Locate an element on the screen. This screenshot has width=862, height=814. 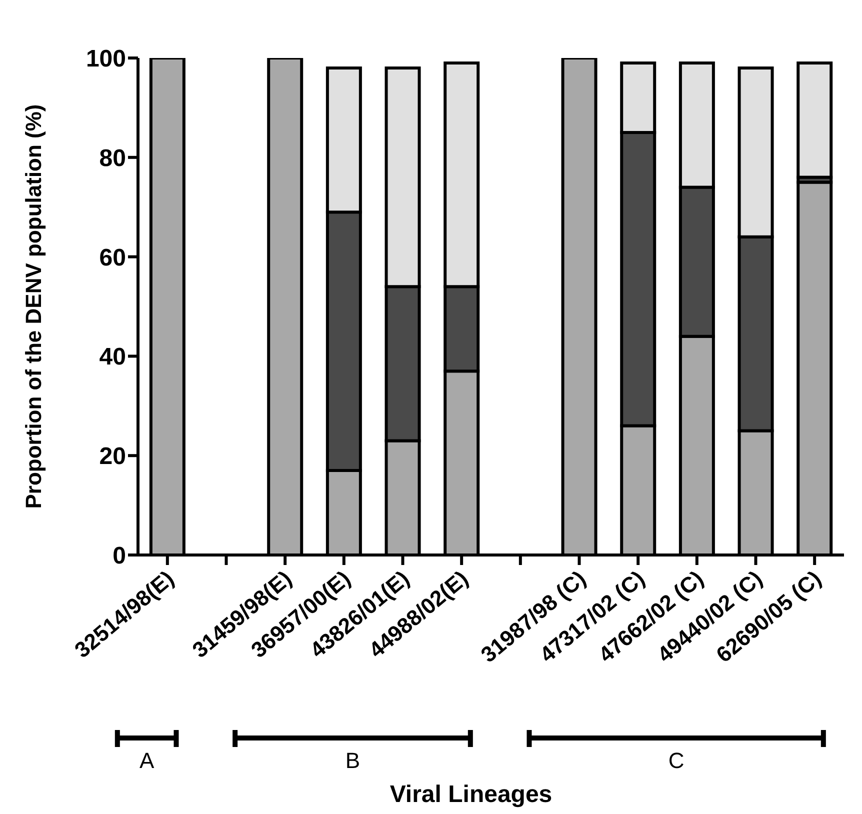
y-tick-label: 100 is located at coordinates (106, 59).